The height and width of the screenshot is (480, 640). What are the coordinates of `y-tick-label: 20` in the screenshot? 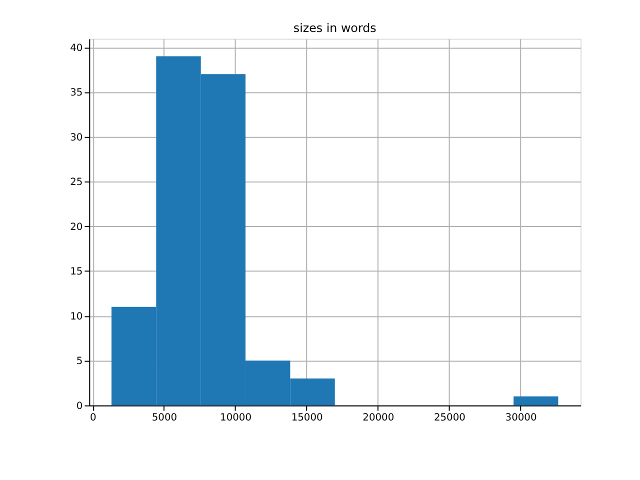 It's located at (76, 227).